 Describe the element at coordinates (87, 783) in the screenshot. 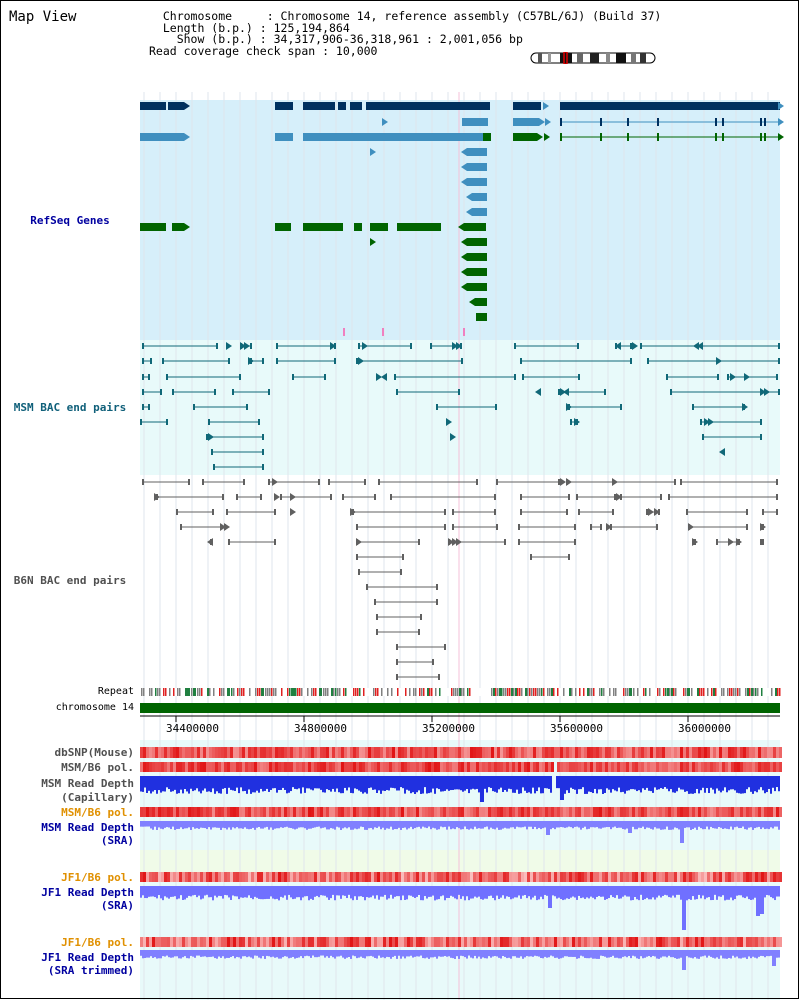

I see `track-label-msm-depth-cap-1: MSM Read Depth` at that location.